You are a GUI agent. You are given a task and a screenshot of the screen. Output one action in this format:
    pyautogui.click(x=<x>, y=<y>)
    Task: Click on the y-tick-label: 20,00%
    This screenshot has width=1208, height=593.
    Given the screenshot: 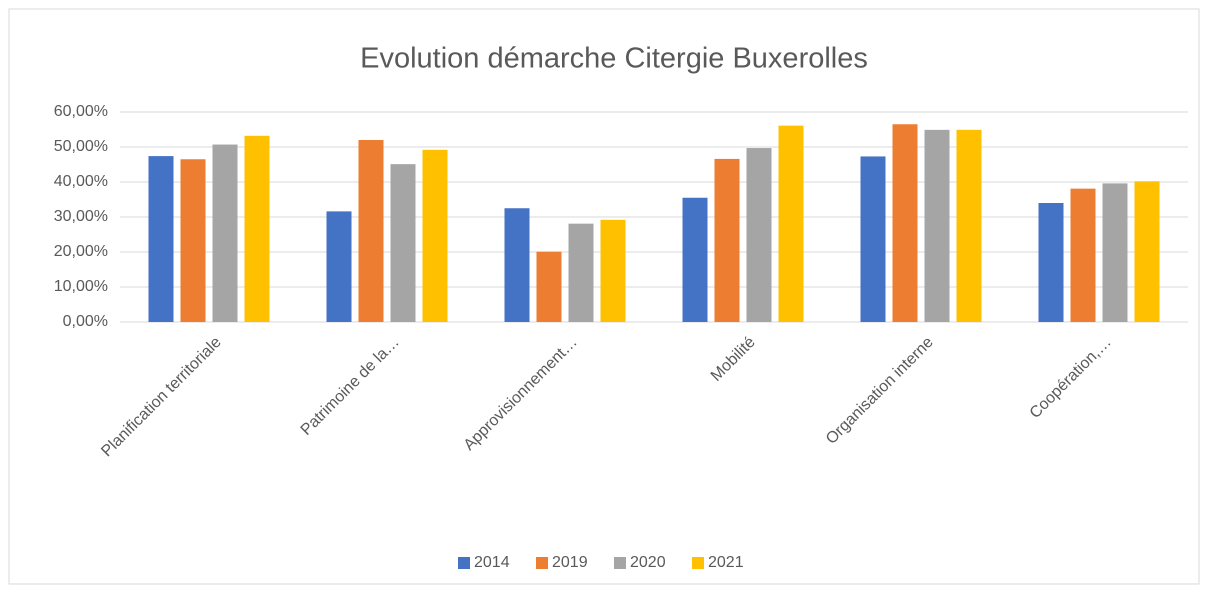 What is the action you would take?
    pyautogui.click(x=81, y=251)
    